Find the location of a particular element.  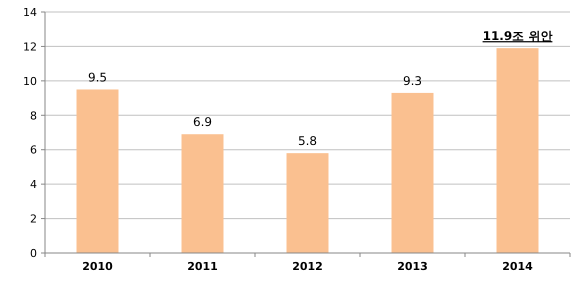

data-label: 5.8 is located at coordinates (308, 141).